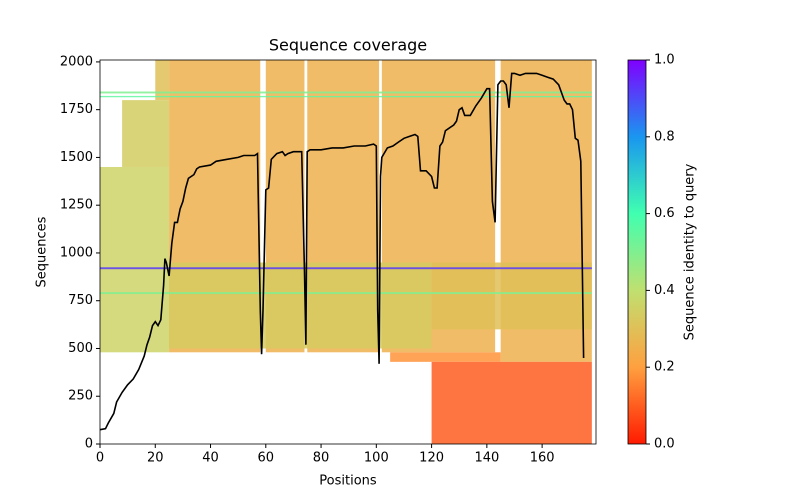 The height and width of the screenshot is (504, 800). What do you see at coordinates (542, 458) in the screenshot?
I see `x-tick-label: 160` at bounding box center [542, 458].